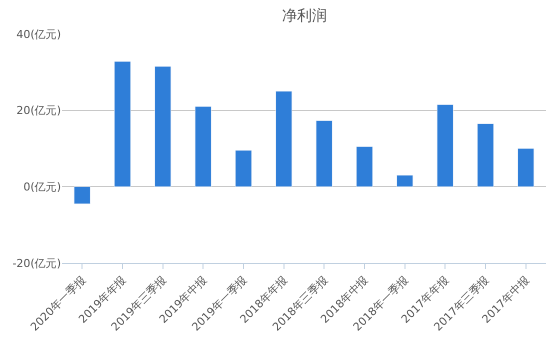 This screenshot has width=554, height=341. Describe the element at coordinates (38, 34) in the screenshot. I see `y-tick-label: 40(亿元)` at that location.